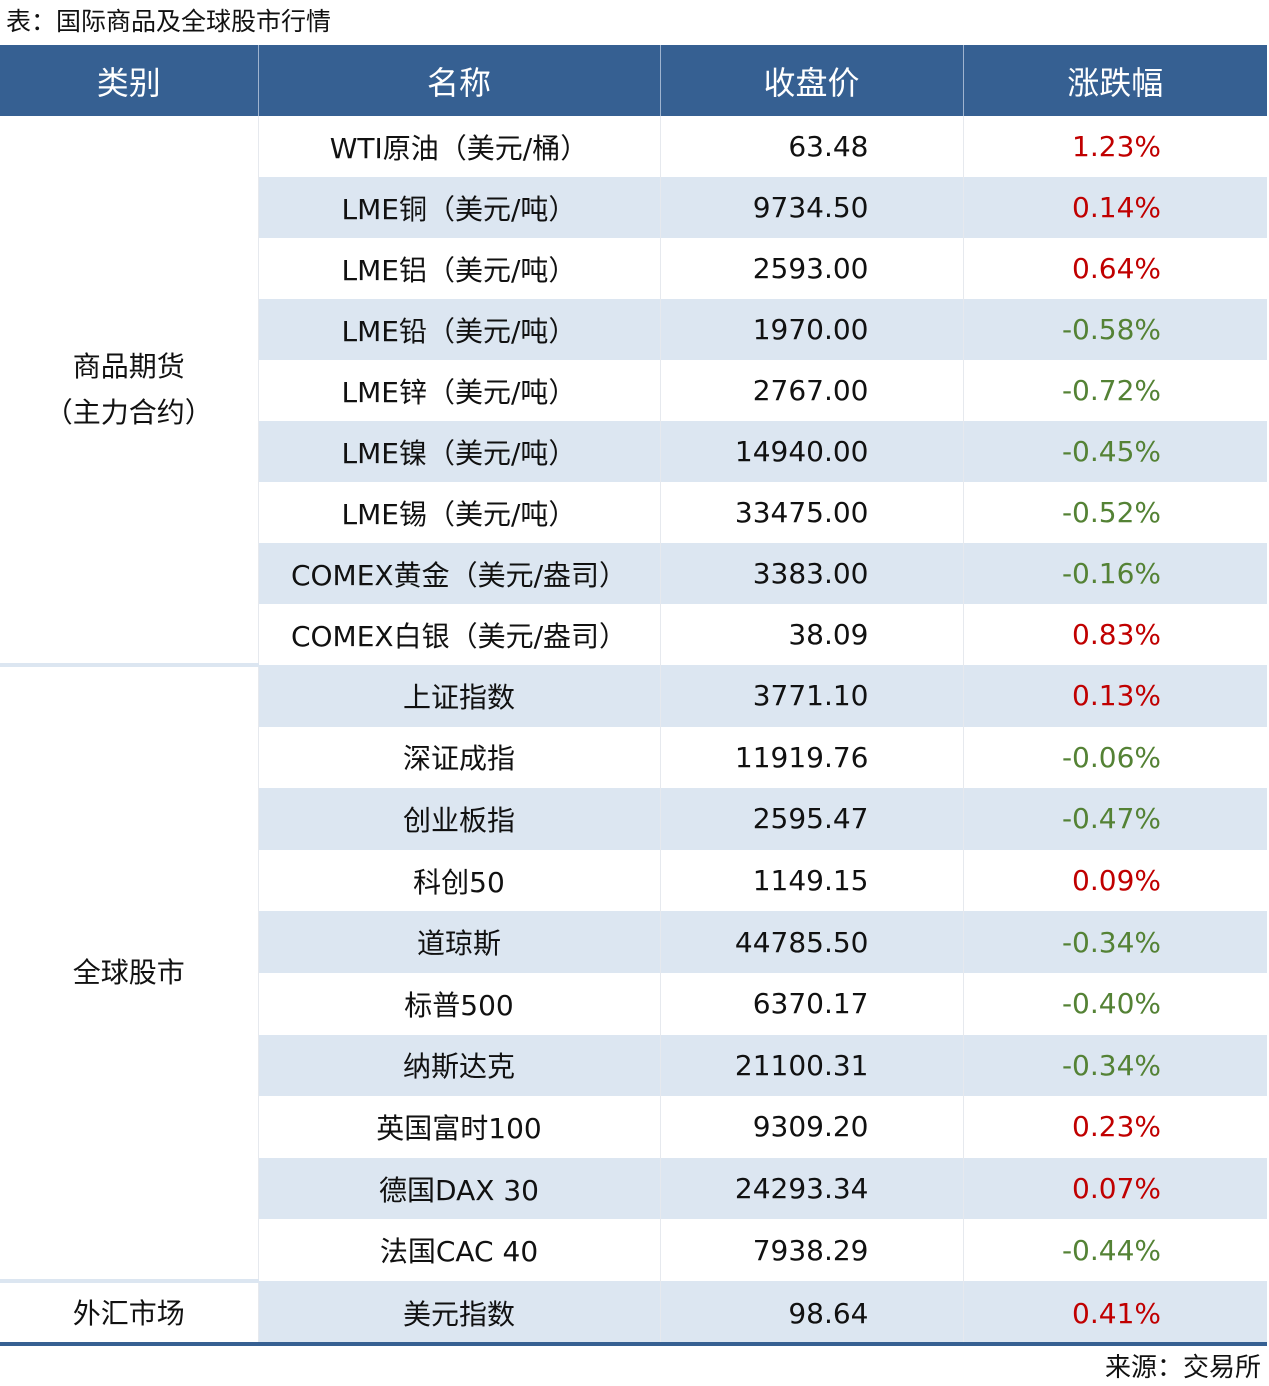 The image size is (1269, 1386). What do you see at coordinates (128, 366) in the screenshot?
I see `category-label: 商品期货` at bounding box center [128, 366].